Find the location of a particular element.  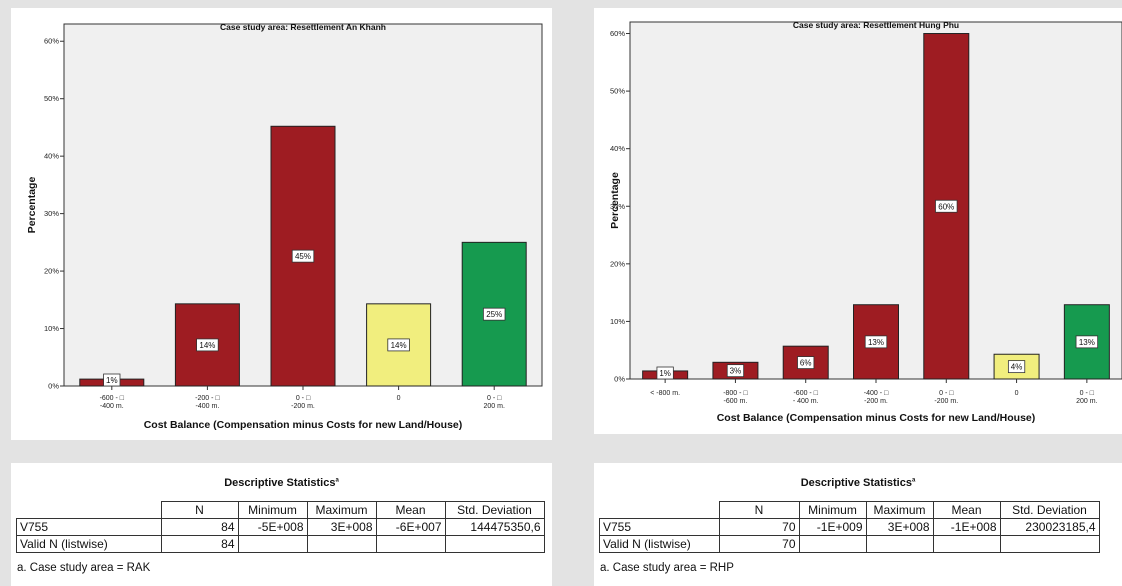

table-row: Valid N (listwise) 70 is located at coordinates (849, 544).